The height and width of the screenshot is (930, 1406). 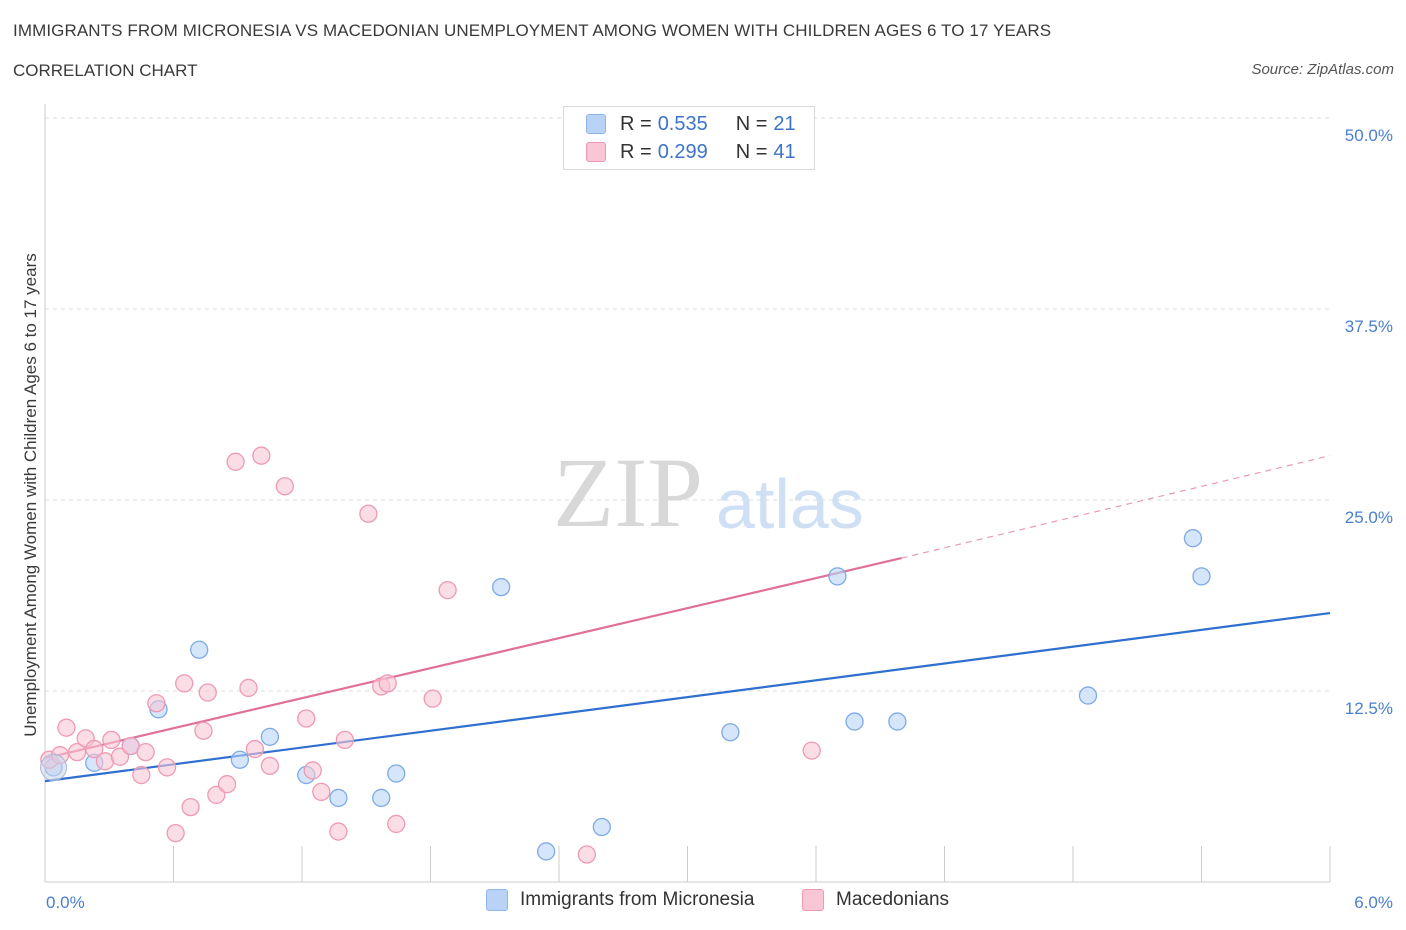 I want to click on correlation-legend: R = 0.535 N = 21 R = 0.299 N = 41, so click(x=689, y=138).